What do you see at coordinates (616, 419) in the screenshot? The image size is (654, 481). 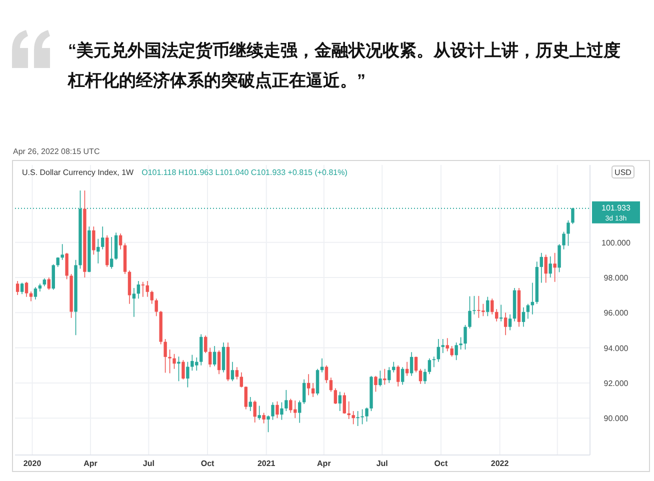 I see `y-tick-label: 90.000` at bounding box center [616, 419].